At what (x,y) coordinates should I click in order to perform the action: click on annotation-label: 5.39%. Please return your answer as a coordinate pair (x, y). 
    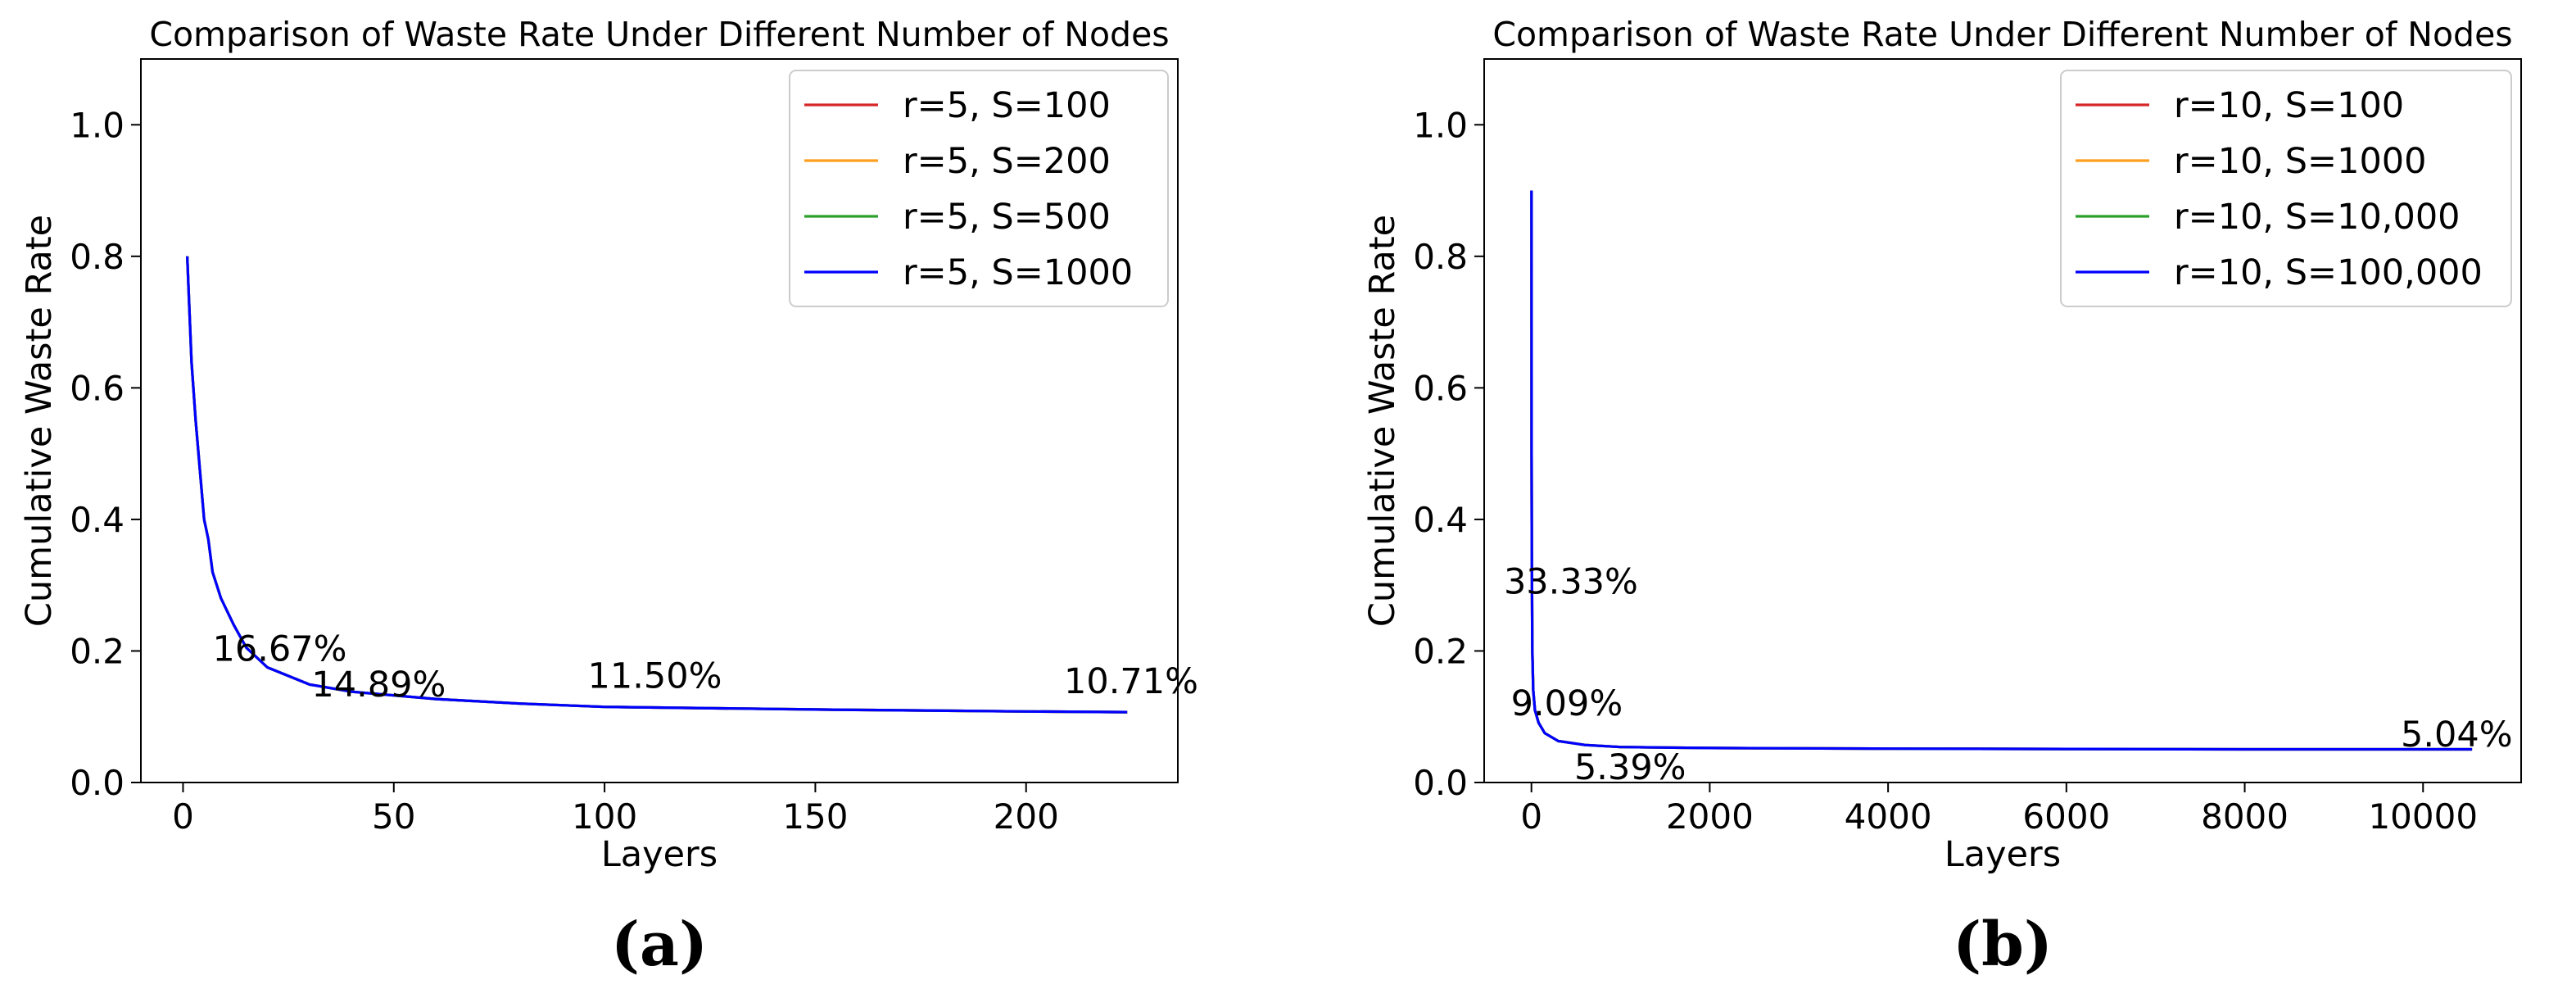
    Looking at the image, I should click on (1630, 767).